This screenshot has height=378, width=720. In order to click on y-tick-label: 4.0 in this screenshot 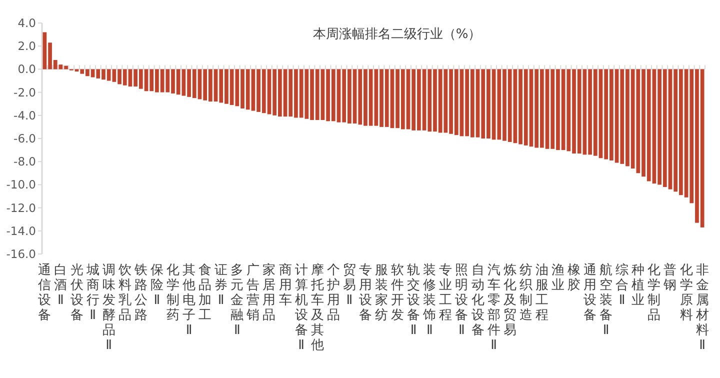, I will do `click(27, 23)`.